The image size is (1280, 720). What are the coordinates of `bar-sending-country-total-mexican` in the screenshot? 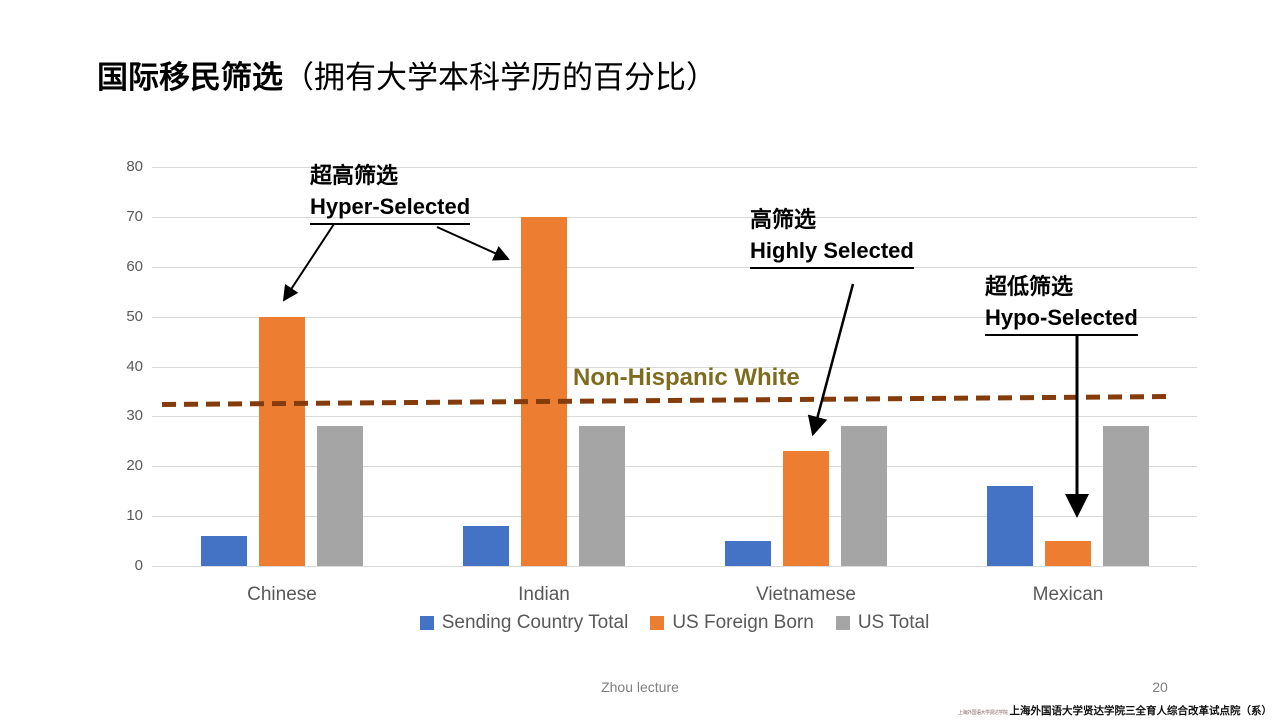 It's located at (1010, 526).